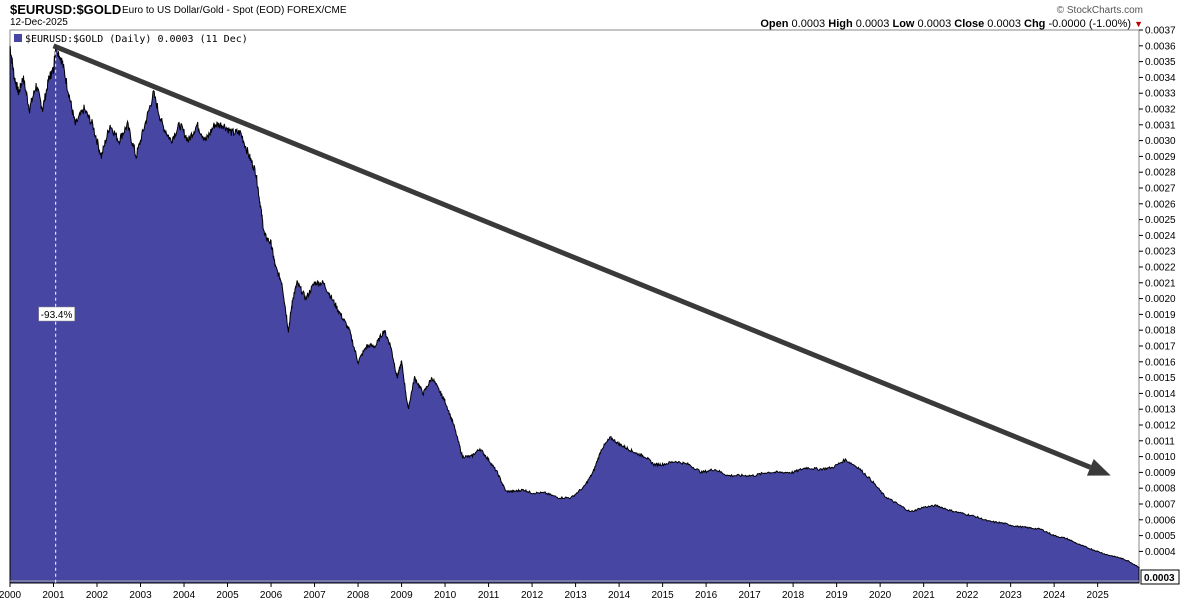  Describe the element at coordinates (1098, 467) in the screenshot. I see `trendline-arrowhead` at that location.